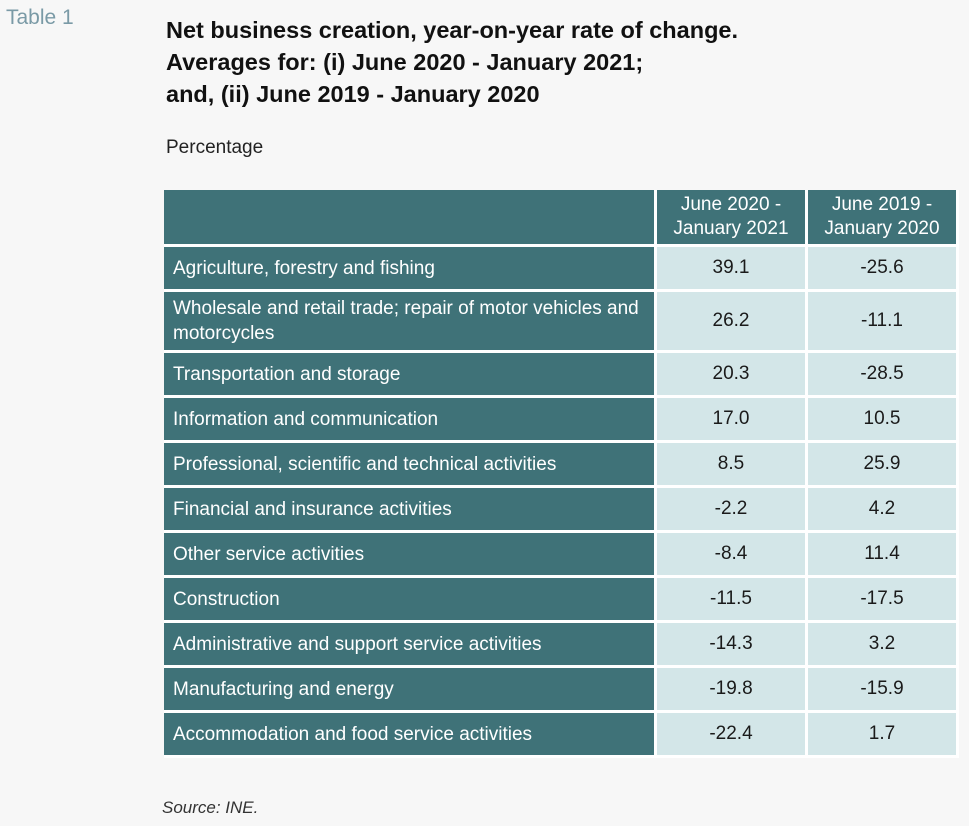  Describe the element at coordinates (882, 228) in the screenshot. I see `column-header-line: January 2020` at that location.